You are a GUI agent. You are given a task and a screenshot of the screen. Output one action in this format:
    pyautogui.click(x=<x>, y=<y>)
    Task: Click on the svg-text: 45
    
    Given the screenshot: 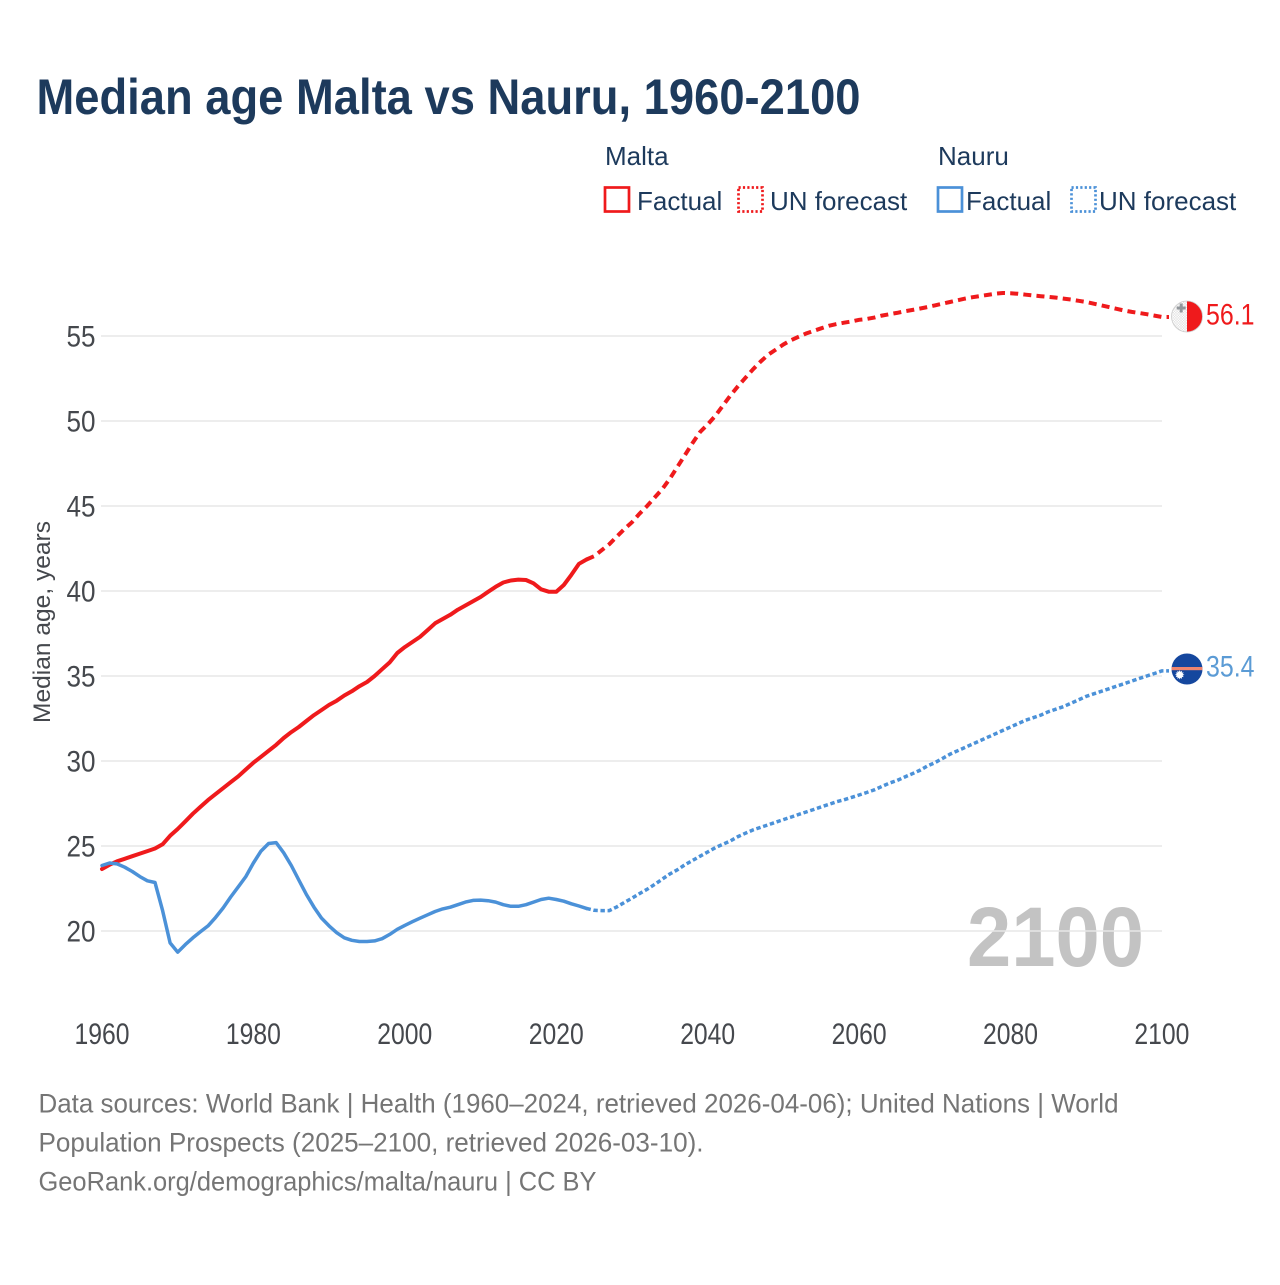 What is the action you would take?
    pyautogui.click(x=81, y=507)
    